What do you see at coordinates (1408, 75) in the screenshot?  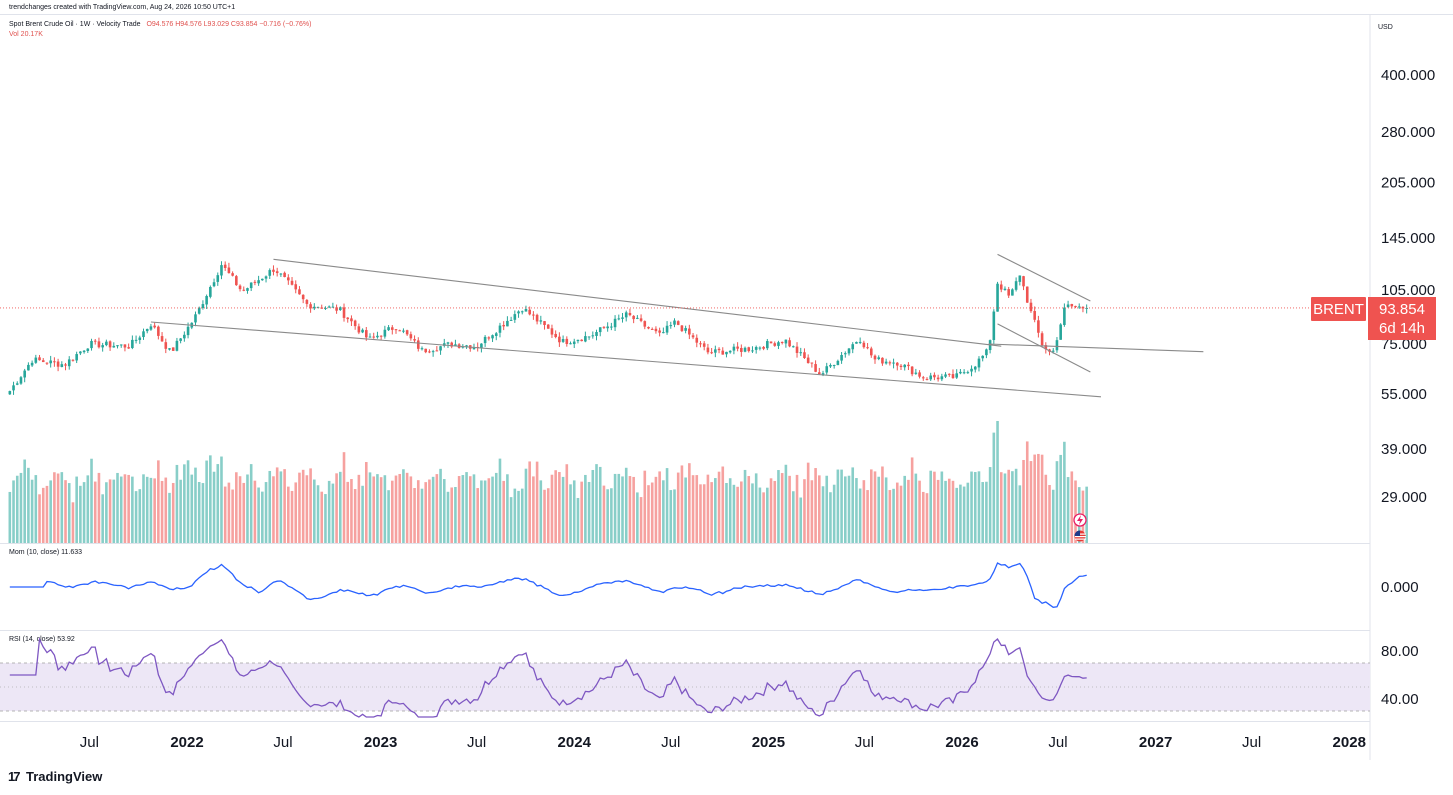 I see `price-tick-label: 400.000` at bounding box center [1408, 75].